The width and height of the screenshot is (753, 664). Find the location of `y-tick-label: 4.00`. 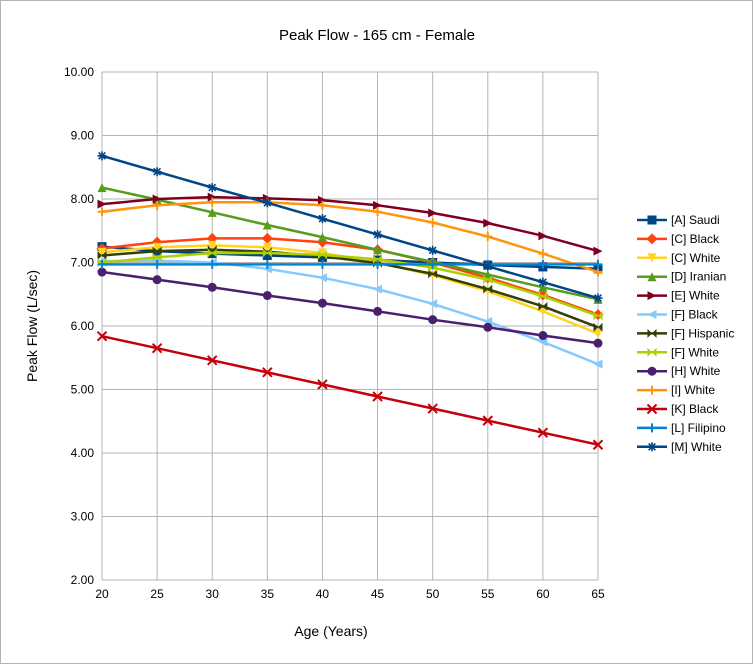

y-tick-label: 4.00 is located at coordinates (83, 453).